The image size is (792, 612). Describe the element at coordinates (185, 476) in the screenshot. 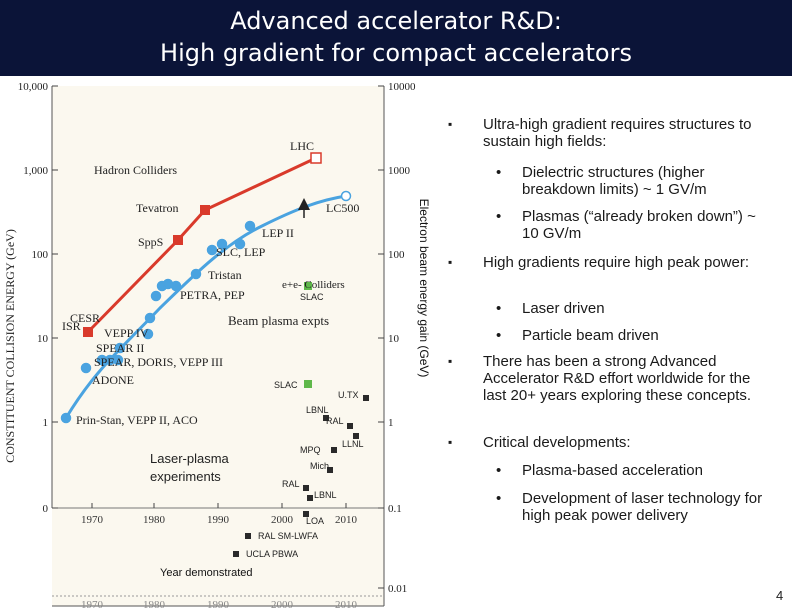

I see `laser-plasma-label-line-2: experiments` at that location.